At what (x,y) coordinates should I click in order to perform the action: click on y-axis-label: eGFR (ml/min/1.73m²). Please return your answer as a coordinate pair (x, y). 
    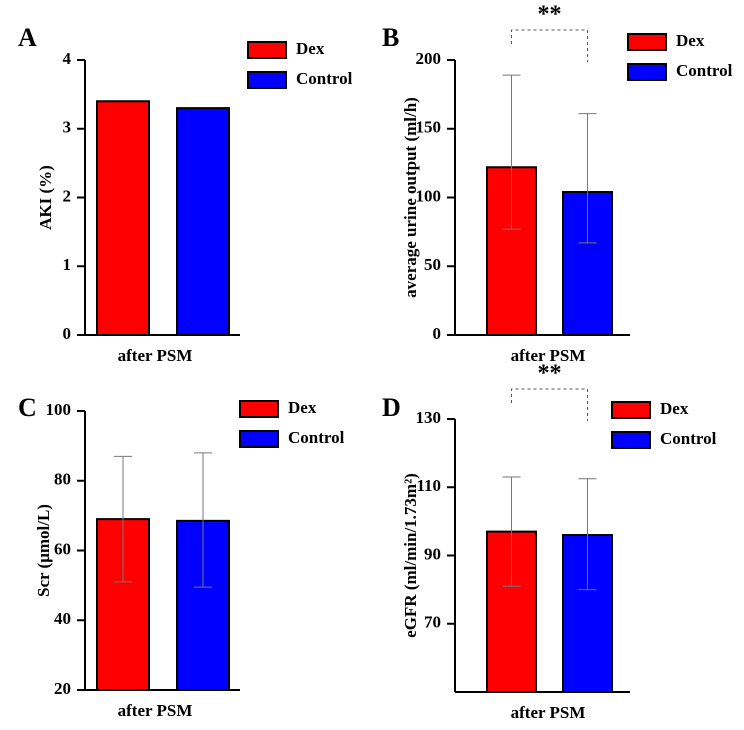
    Looking at the image, I should click on (410, 555).